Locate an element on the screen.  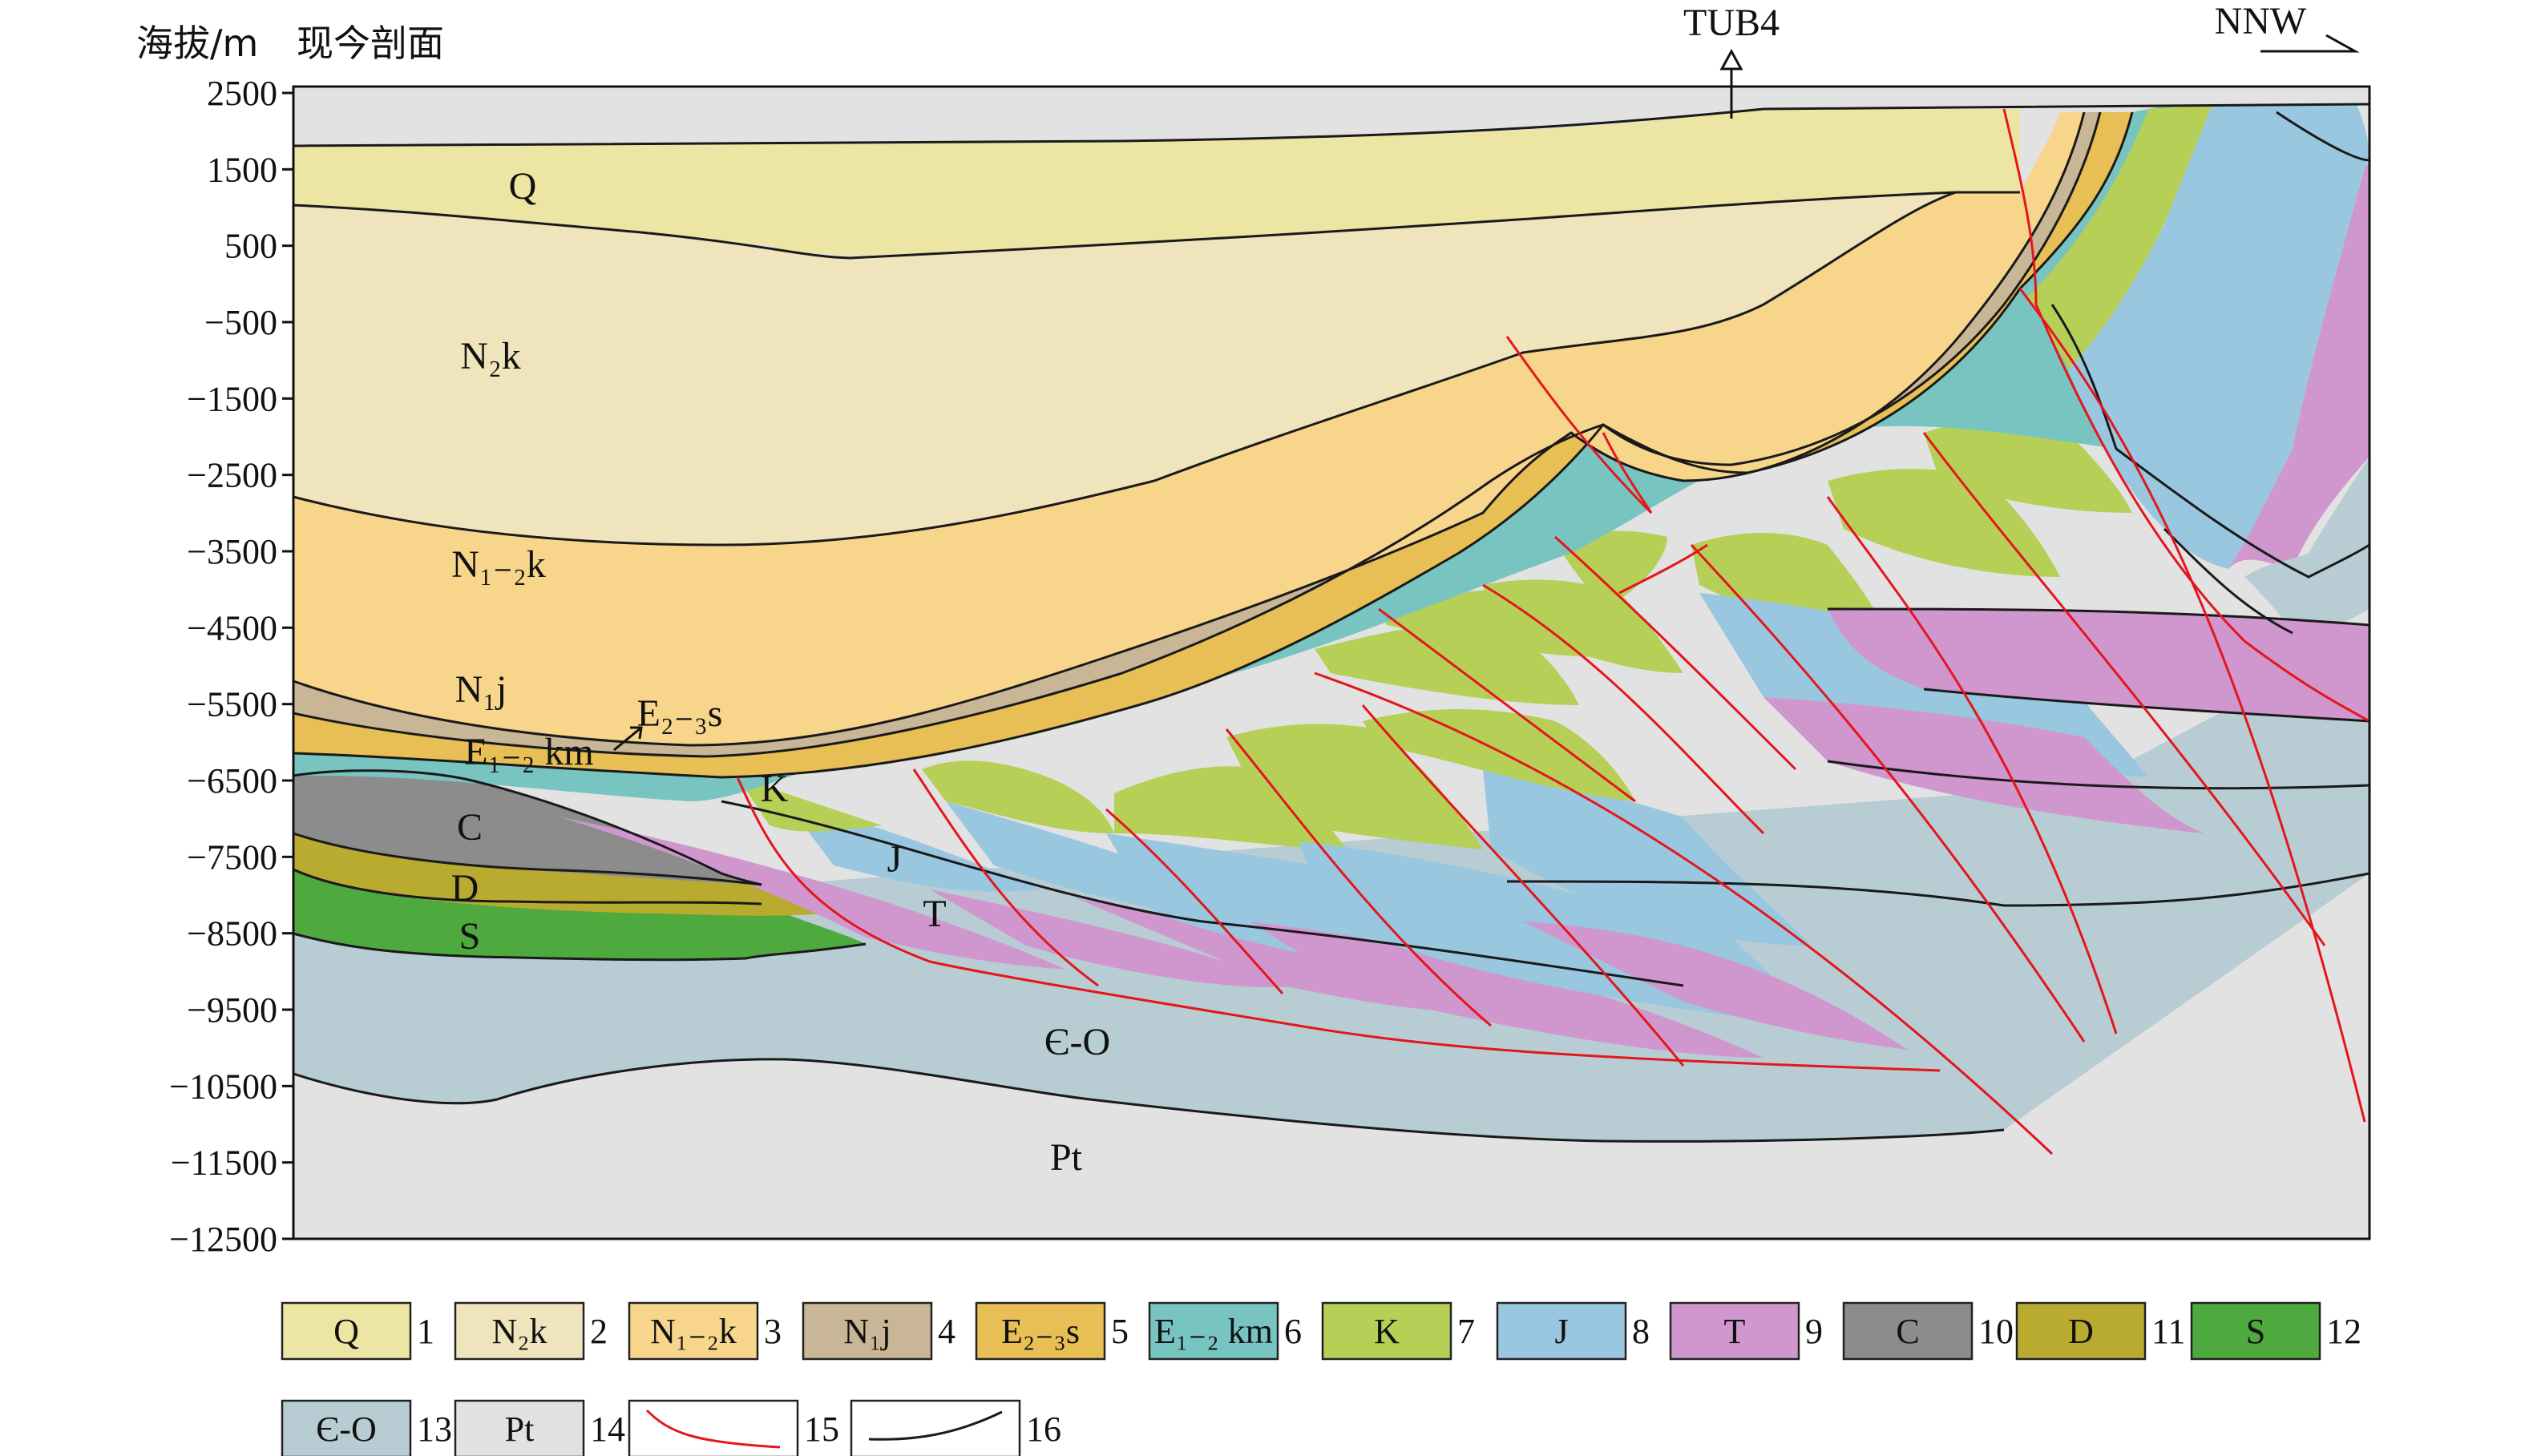
legend-label: N₂k is located at coordinates (519, 1331).